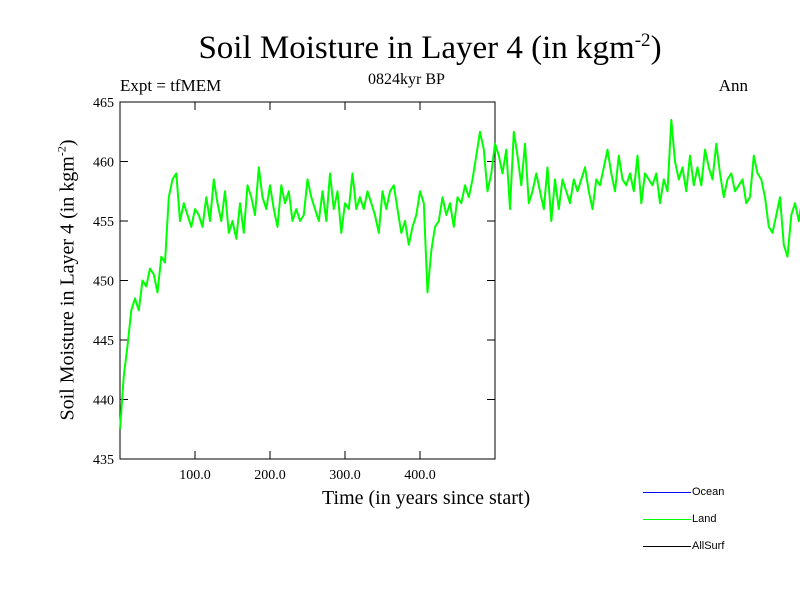 The height and width of the screenshot is (600, 800). What do you see at coordinates (171, 85) in the screenshot?
I see `experiment-label: Expt = tfMEM` at bounding box center [171, 85].